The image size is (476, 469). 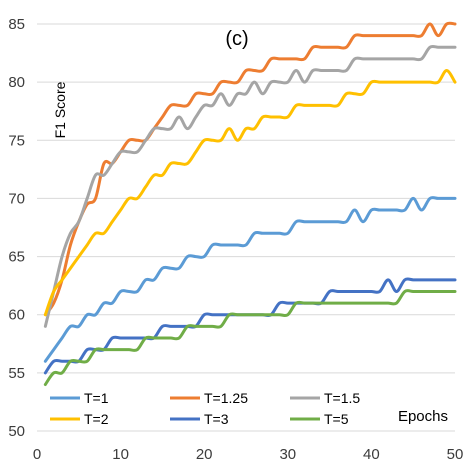 What do you see at coordinates (16, 373) in the screenshot?
I see `y-tick-label: 55` at bounding box center [16, 373].